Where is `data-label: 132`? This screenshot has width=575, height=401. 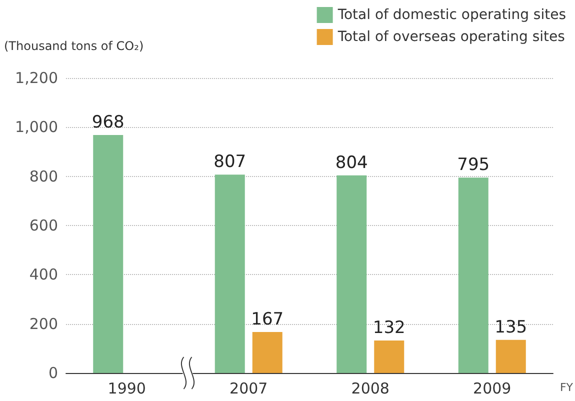 data-label: 132 is located at coordinates (389, 328).